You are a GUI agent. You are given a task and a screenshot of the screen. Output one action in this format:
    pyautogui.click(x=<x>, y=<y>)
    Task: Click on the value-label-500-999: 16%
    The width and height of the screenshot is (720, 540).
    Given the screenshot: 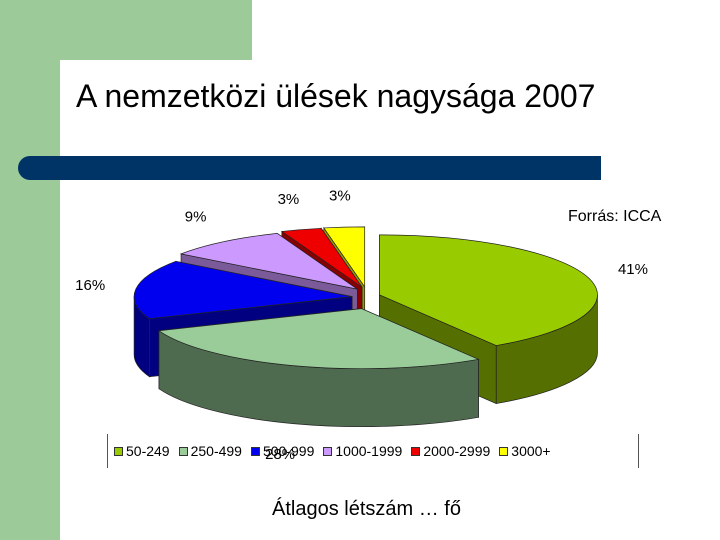 What is the action you would take?
    pyautogui.click(x=90, y=285)
    